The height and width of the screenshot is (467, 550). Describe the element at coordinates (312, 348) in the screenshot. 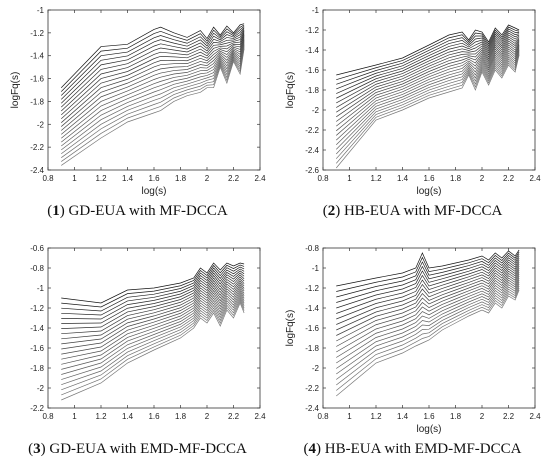

I see `y-tick-label: -1.8` at that location.